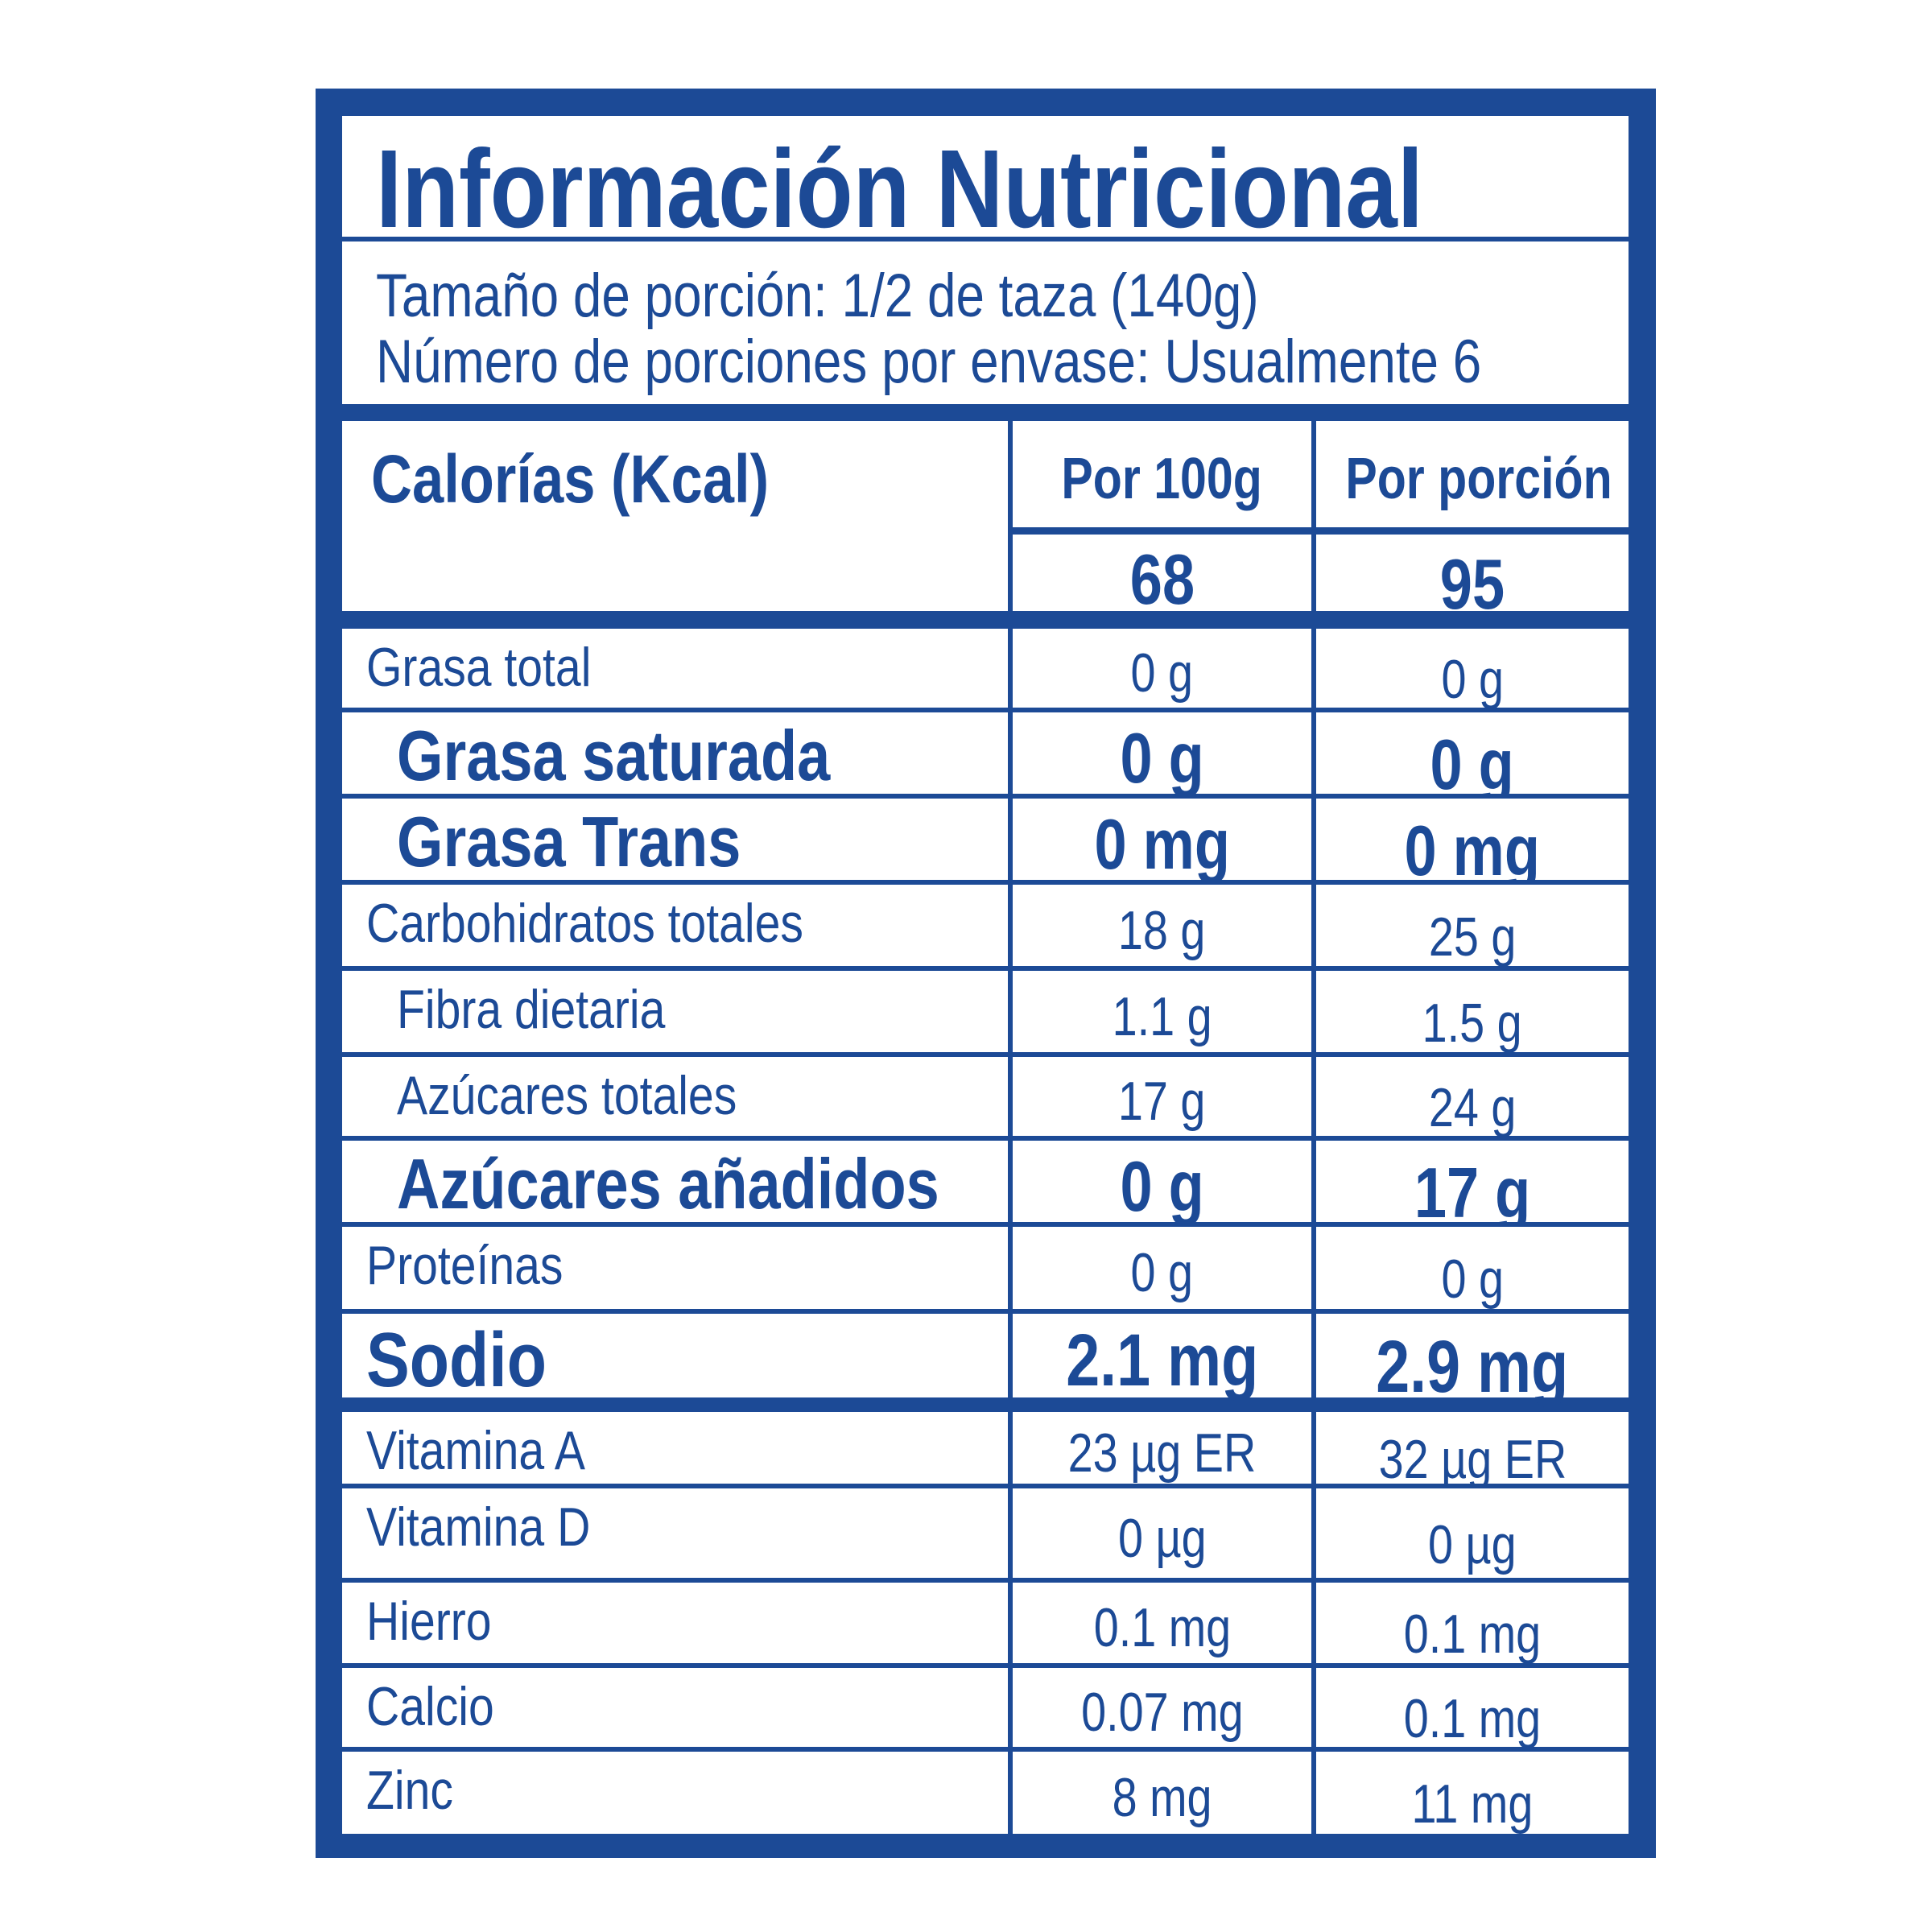  I want to click on nutrient-per-100g-cell: 1.1 g, so click(1162, 1011).